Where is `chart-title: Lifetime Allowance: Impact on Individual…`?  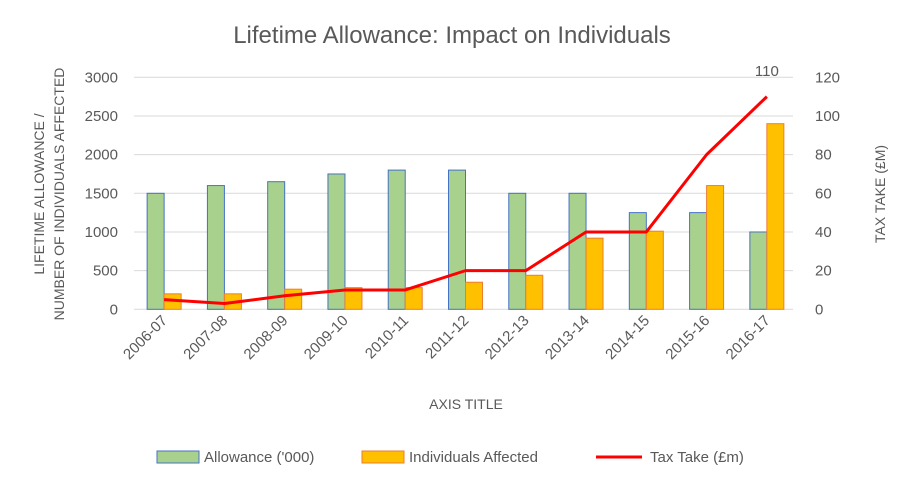
chart-title: Lifetime Allowance: Impact on Individual… is located at coordinates (452, 35).